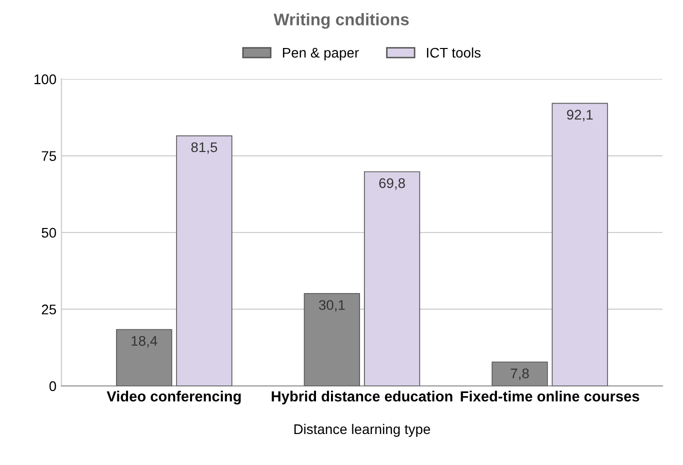 This screenshot has width=683, height=465. I want to click on data-label: 92,1, so click(580, 116).